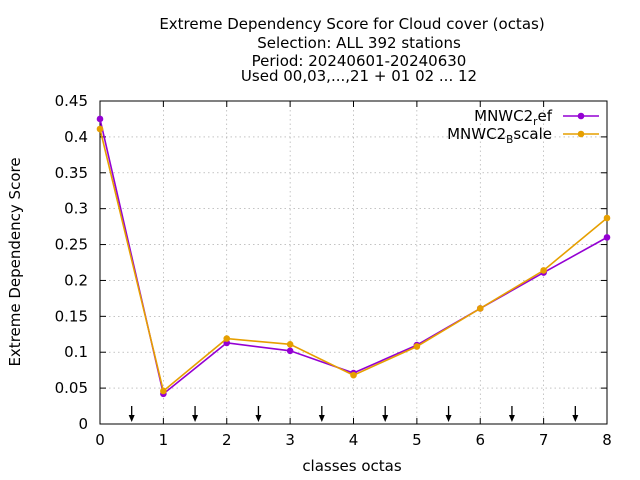 This screenshot has width=640, height=480. Describe the element at coordinates (290, 440) in the screenshot. I see `x-tick-label: 3` at that location.